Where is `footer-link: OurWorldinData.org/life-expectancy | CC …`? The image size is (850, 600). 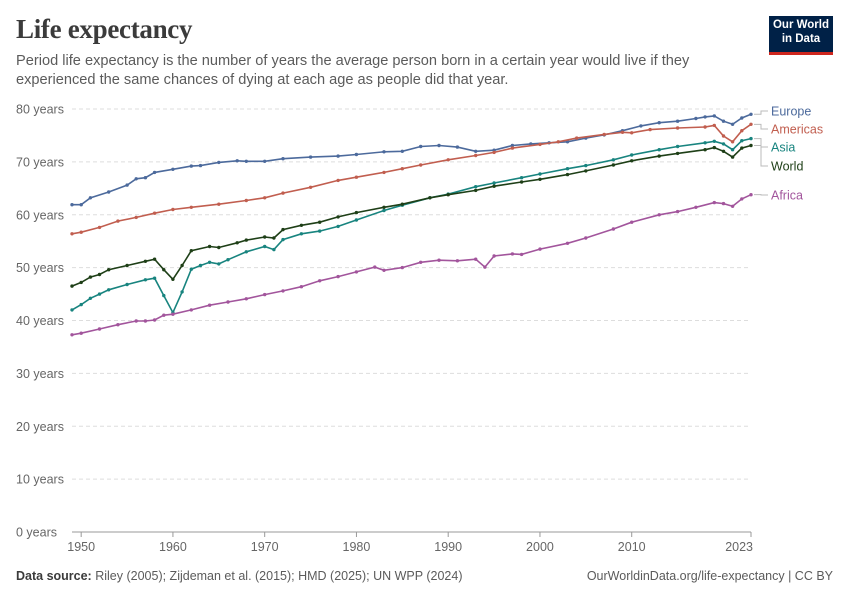
footer-link: OurWorldinData.org/life-expectancy | CC … is located at coordinates (709, 576).